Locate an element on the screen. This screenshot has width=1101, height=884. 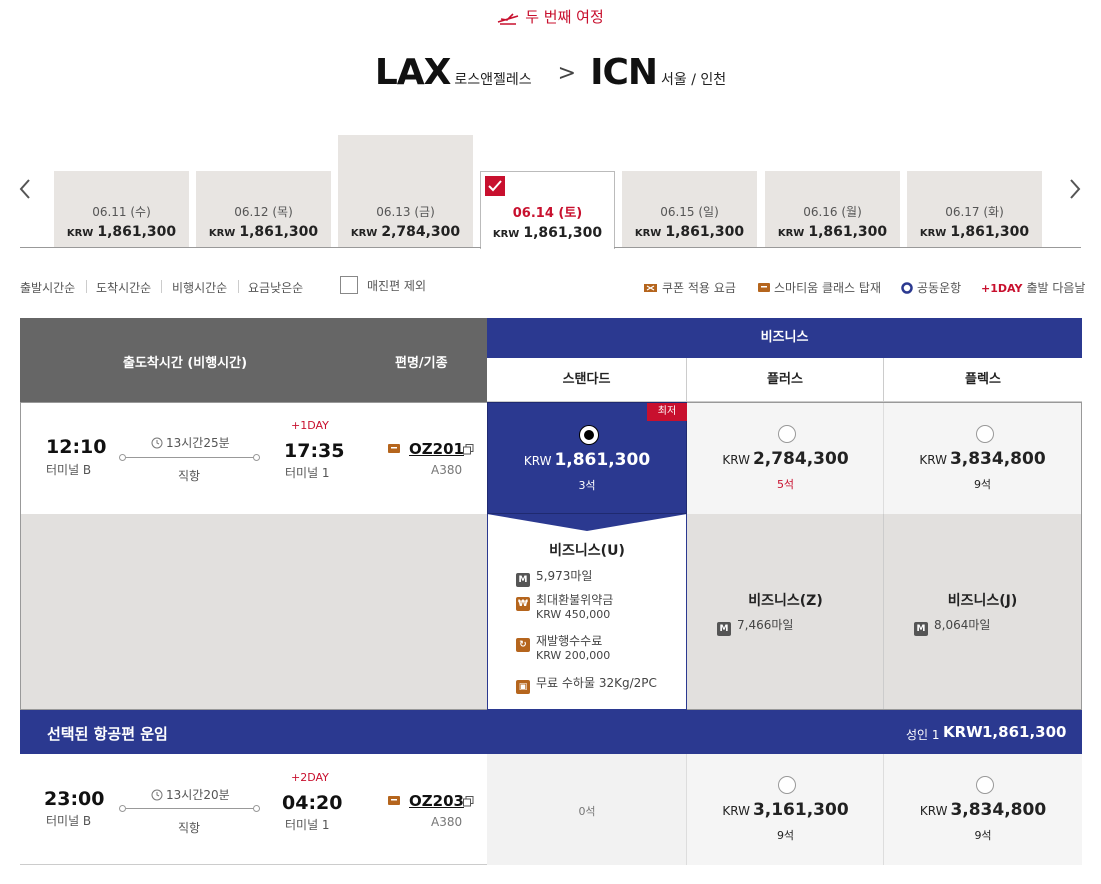
codeshare-icon is located at coordinates (907, 288).